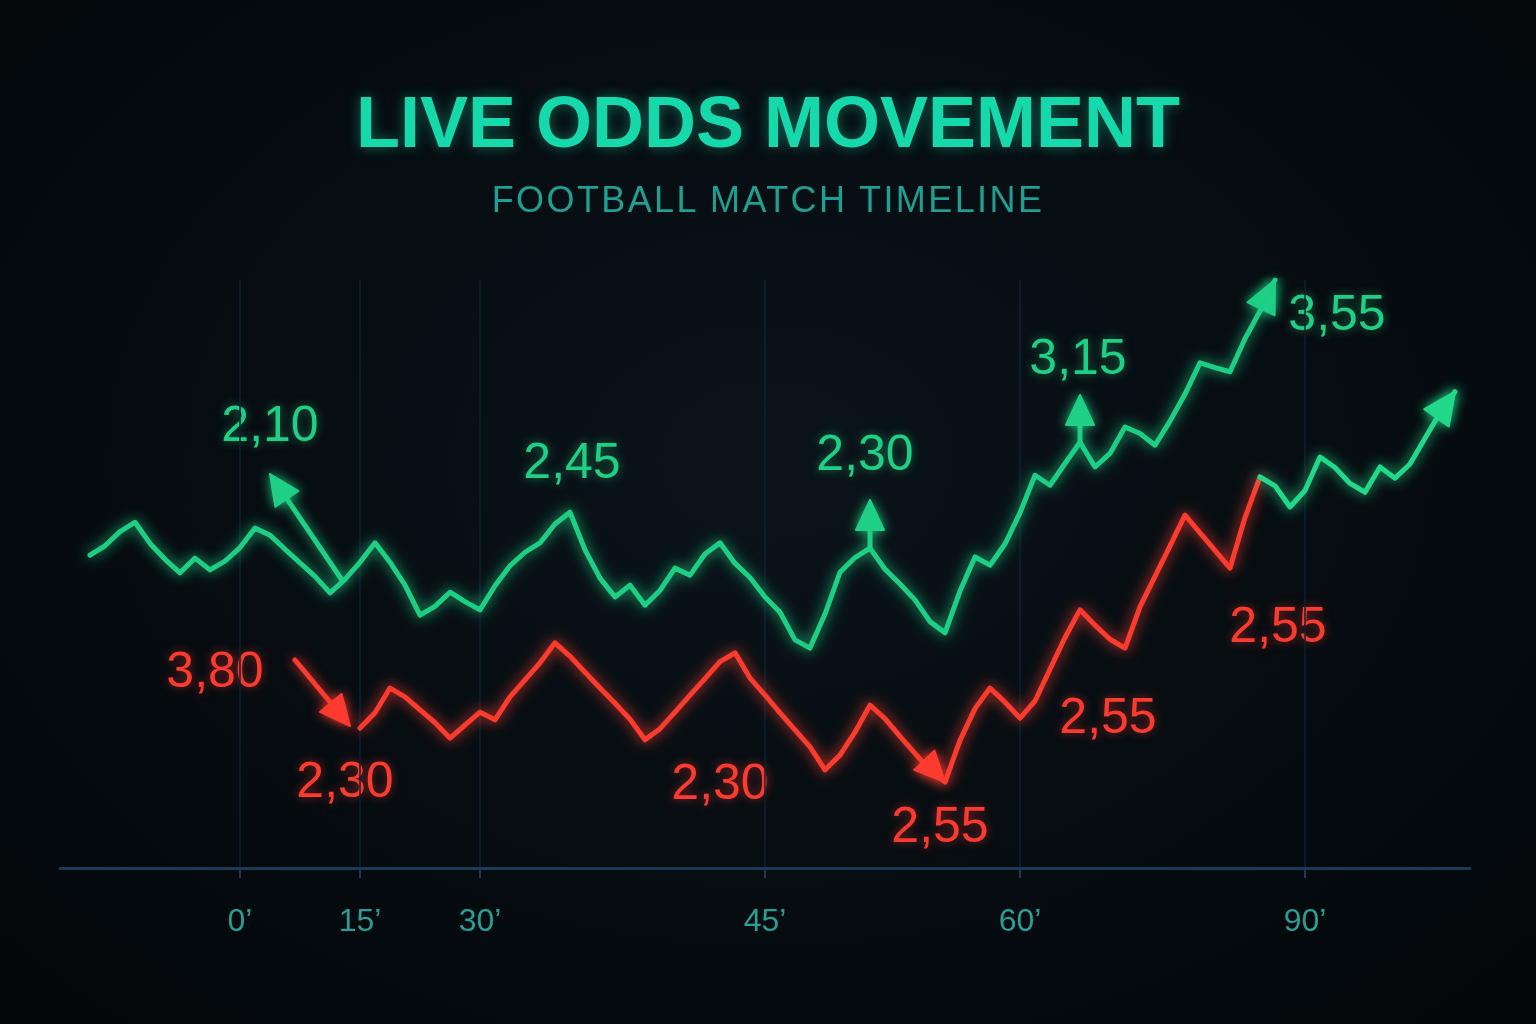 The width and height of the screenshot is (1536, 1024). I want to click on annotation: 2,10, so click(270, 424).